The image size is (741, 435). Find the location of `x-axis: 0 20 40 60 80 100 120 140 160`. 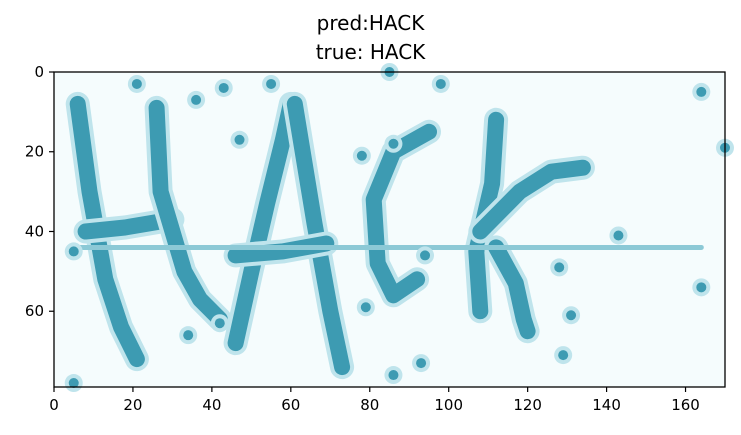

x-axis: 0 20 40 60 80 100 120 140 160 is located at coordinates (374, 400).